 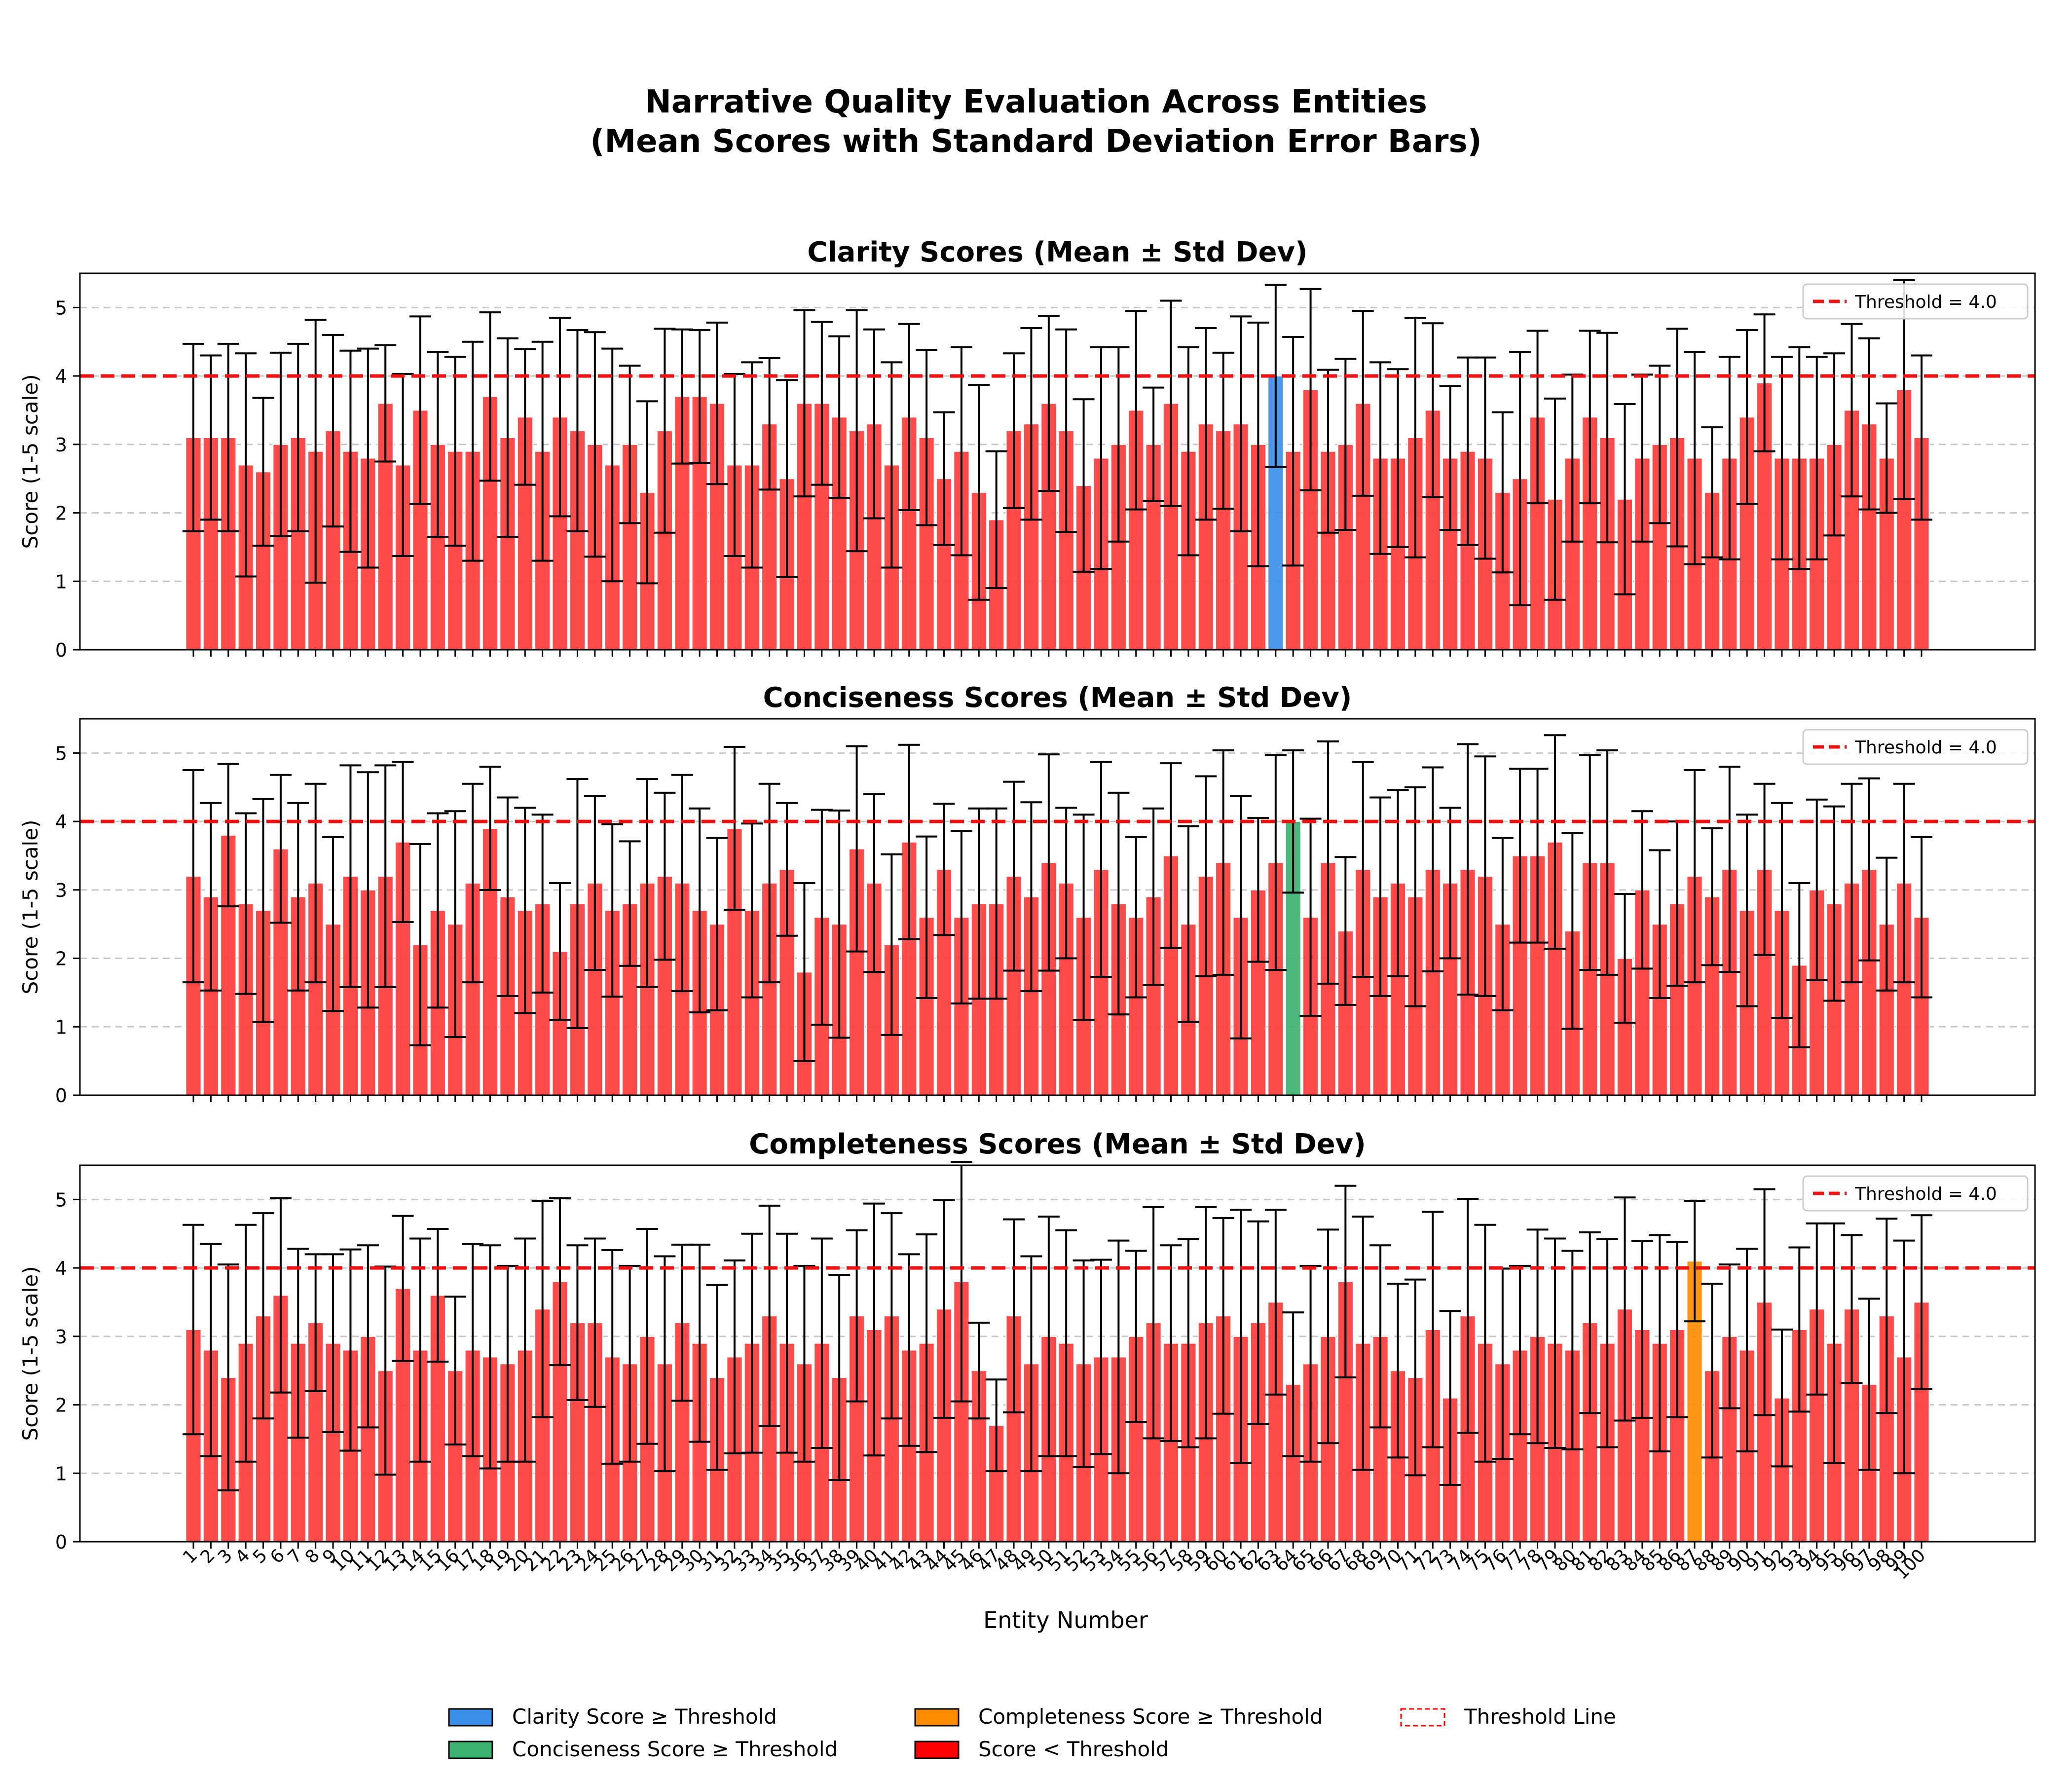 I want to click on x-axis-label: Entity Number, so click(x=1066, y=1620).